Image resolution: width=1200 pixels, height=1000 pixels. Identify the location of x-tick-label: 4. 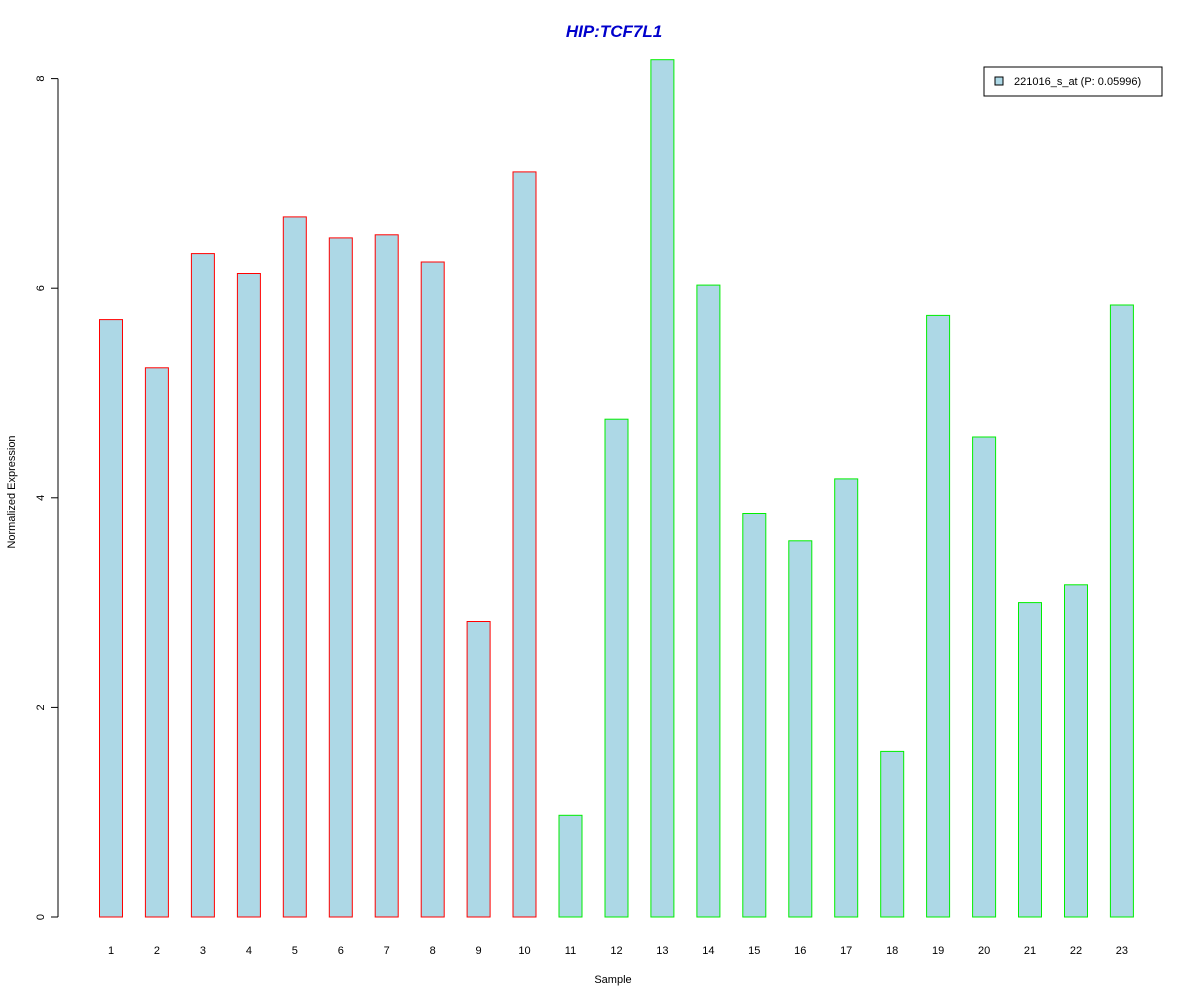
(249, 951).